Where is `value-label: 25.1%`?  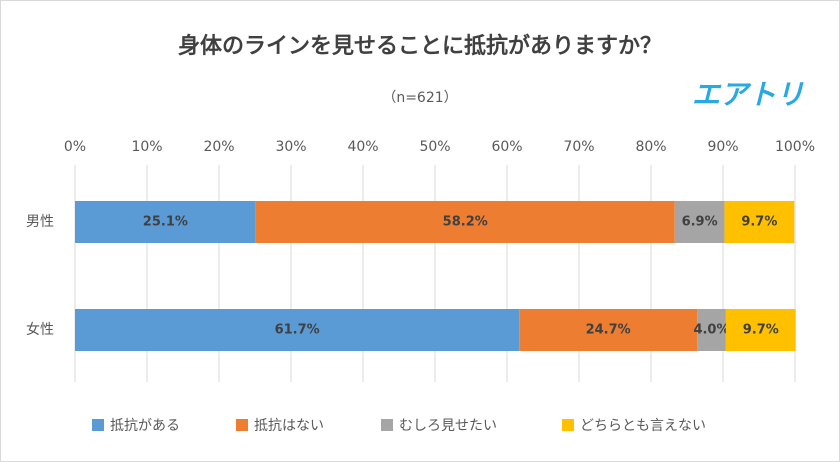
value-label: 25.1% is located at coordinates (165, 222).